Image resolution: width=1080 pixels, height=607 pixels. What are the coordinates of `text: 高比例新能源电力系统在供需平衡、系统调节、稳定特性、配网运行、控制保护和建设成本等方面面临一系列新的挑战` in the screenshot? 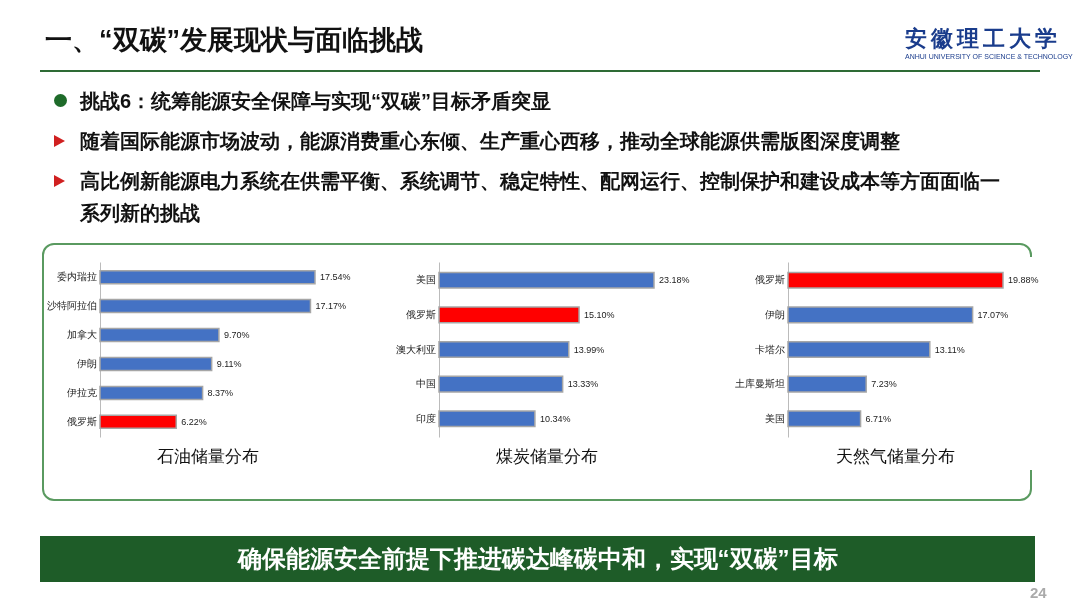 It's located at (540, 197).